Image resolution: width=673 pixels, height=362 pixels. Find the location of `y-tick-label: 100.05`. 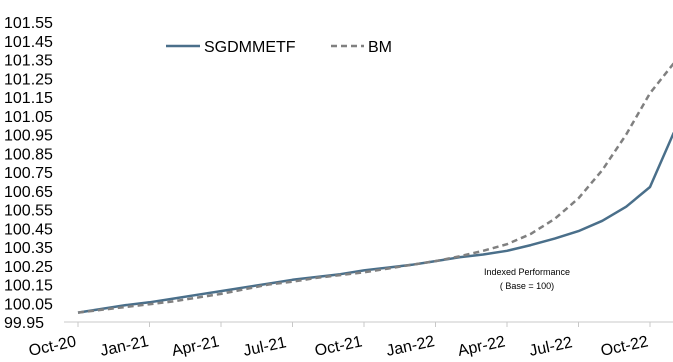

y-tick-label: 100.05 is located at coordinates (28, 304).